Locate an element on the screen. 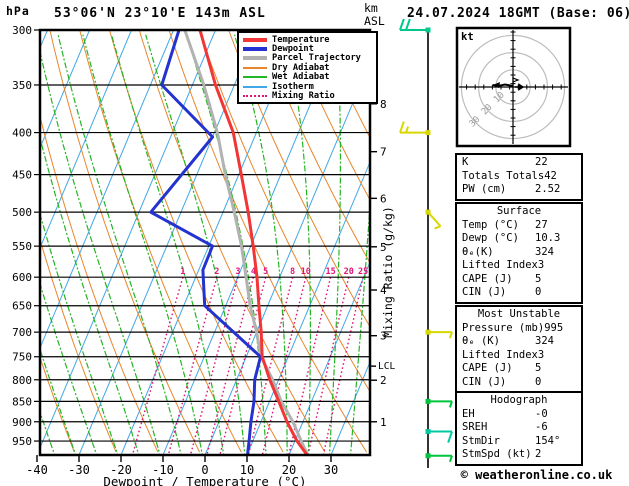 This screenshot has width=629, height=486. legend-item: Dewpoint is located at coordinates (309, 49).